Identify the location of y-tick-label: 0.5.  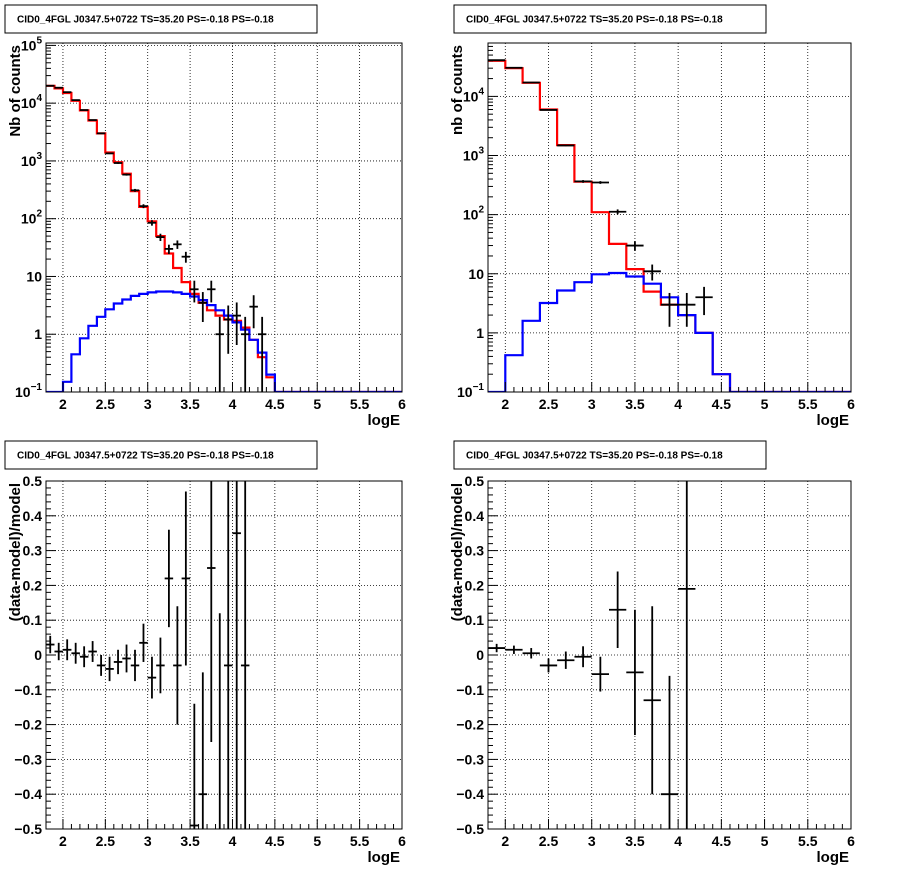
(33, 481).